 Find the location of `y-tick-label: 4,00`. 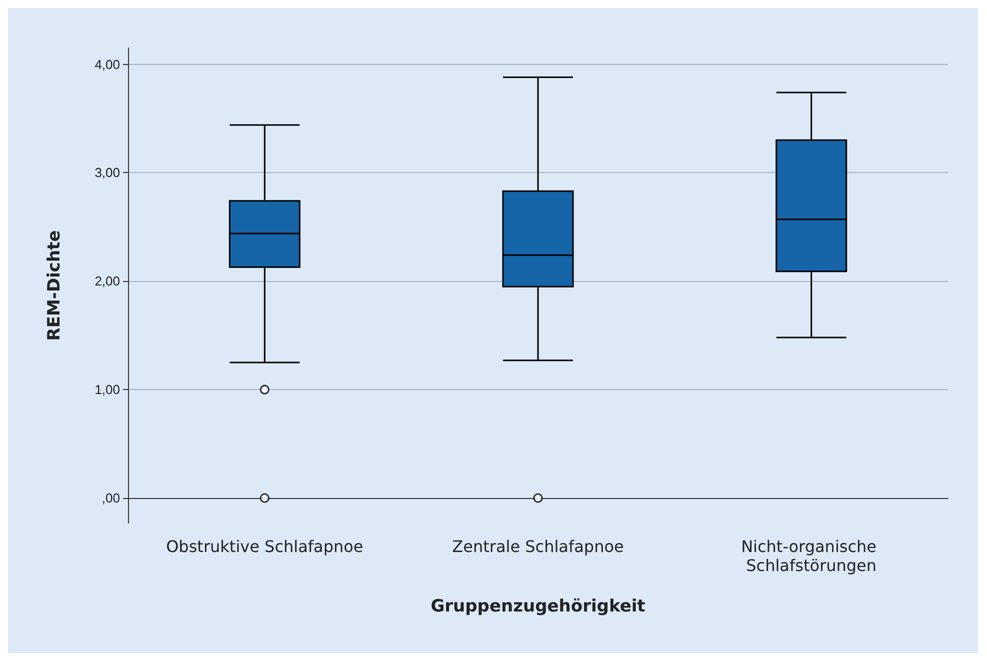

y-tick-label: 4,00 is located at coordinates (107, 64).